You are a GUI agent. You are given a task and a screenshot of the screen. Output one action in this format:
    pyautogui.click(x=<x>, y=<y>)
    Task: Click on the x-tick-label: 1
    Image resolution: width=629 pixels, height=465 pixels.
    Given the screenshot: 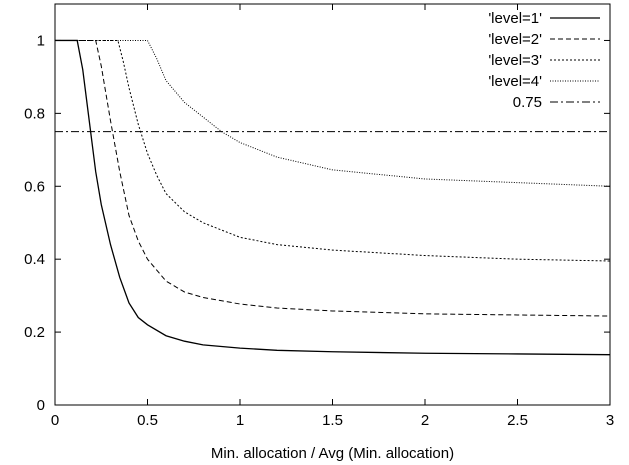 What is the action you would take?
    pyautogui.click(x=240, y=420)
    